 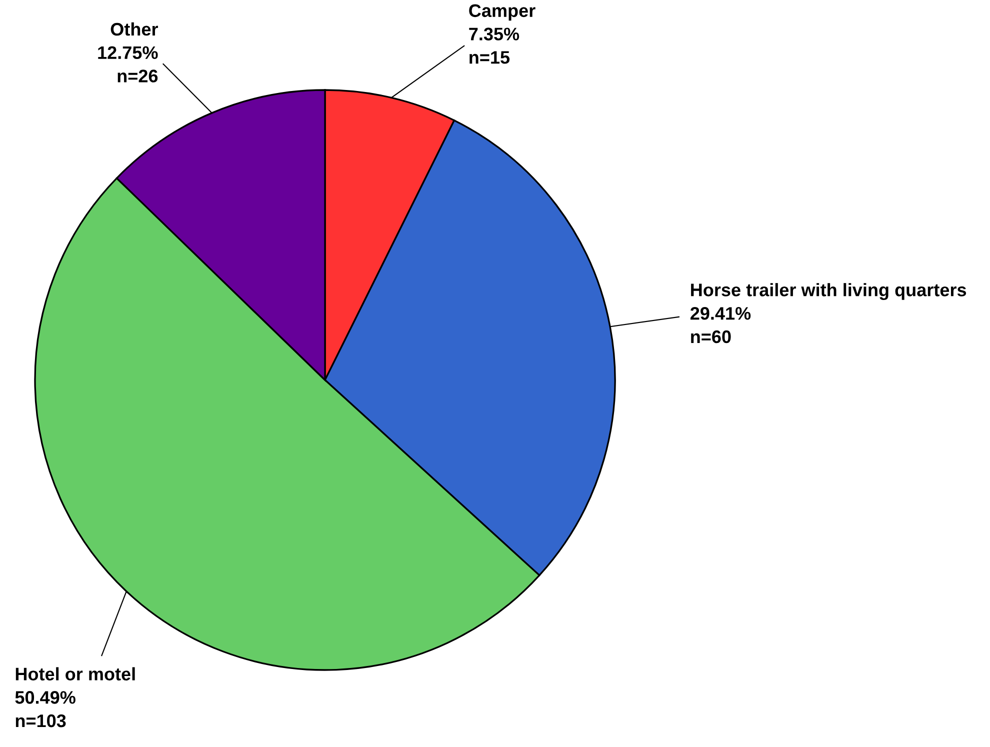 What do you see at coordinates (828, 291) in the screenshot?
I see `slice-label: Horse trailer with living quarters` at bounding box center [828, 291].